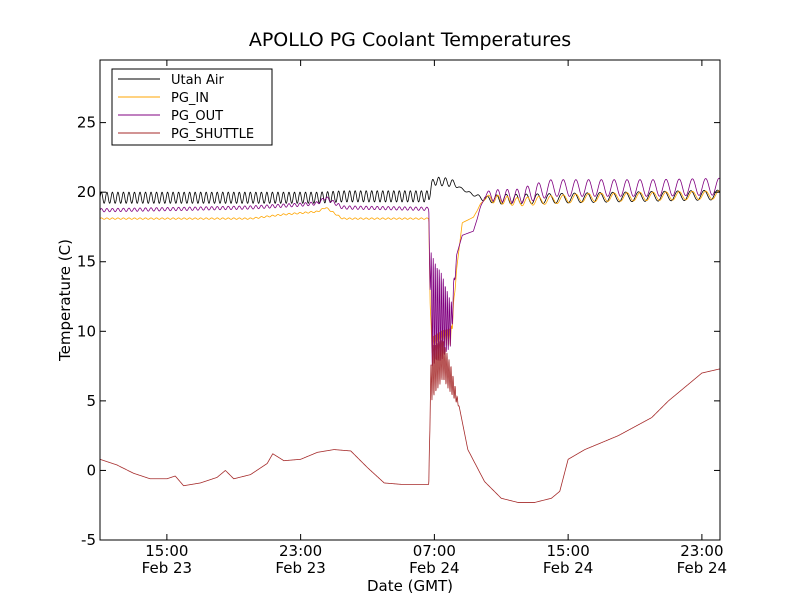 Image resolution: width=800 pixels, height=600 pixels. What do you see at coordinates (65, 300) in the screenshot?
I see `y-axis-label: Temperature (C)` at bounding box center [65, 300].